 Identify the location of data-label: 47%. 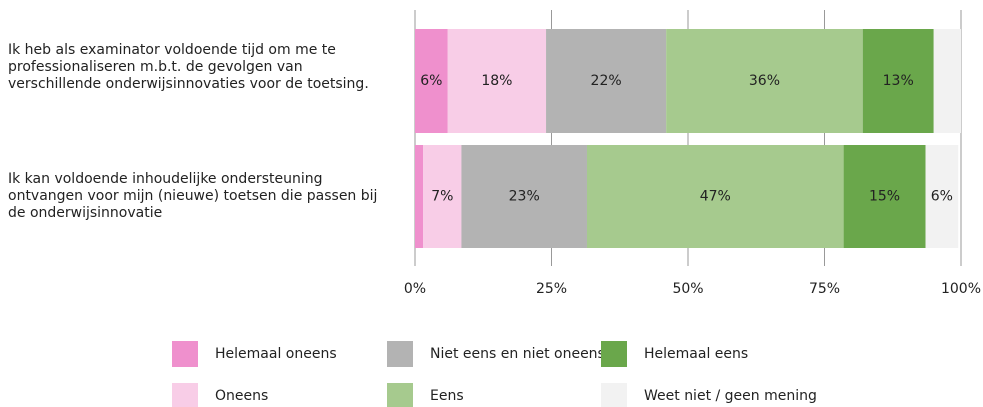
(715, 197).